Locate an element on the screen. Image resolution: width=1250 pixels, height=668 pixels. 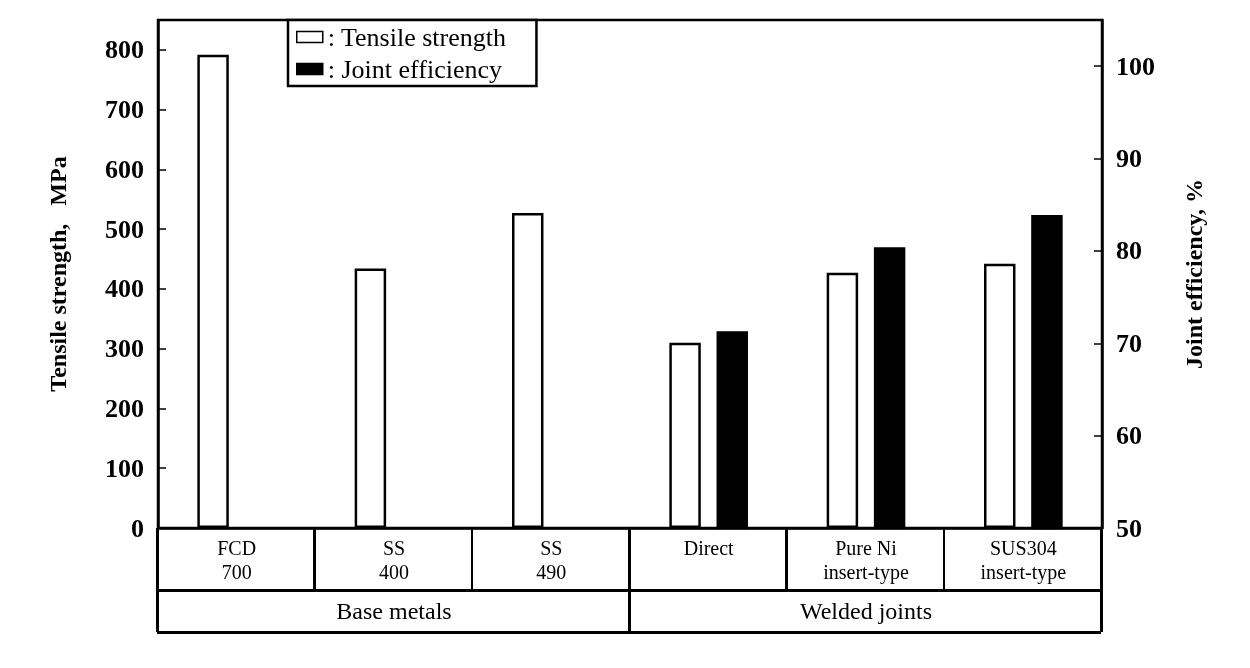
y-tick-label: 0 is located at coordinates (137, 528).